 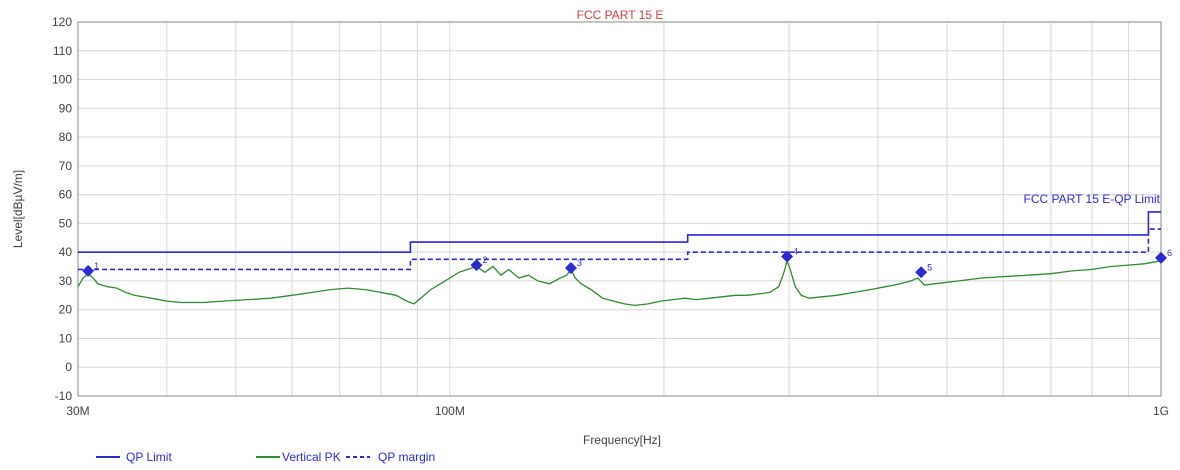 What do you see at coordinates (66, 108) in the screenshot?
I see `y-tick-label: 90` at bounding box center [66, 108].